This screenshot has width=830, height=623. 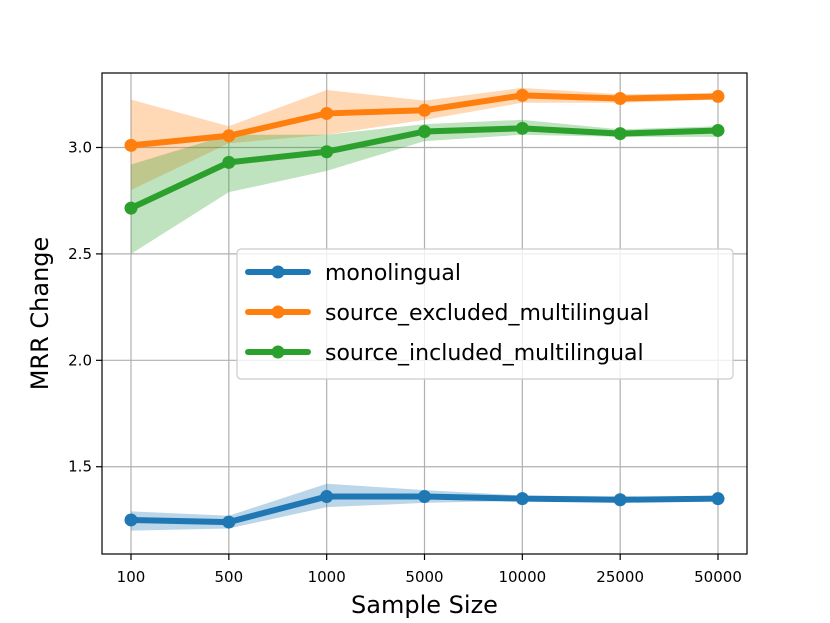 I want to click on x-tick-label: 100, so click(x=131, y=577).